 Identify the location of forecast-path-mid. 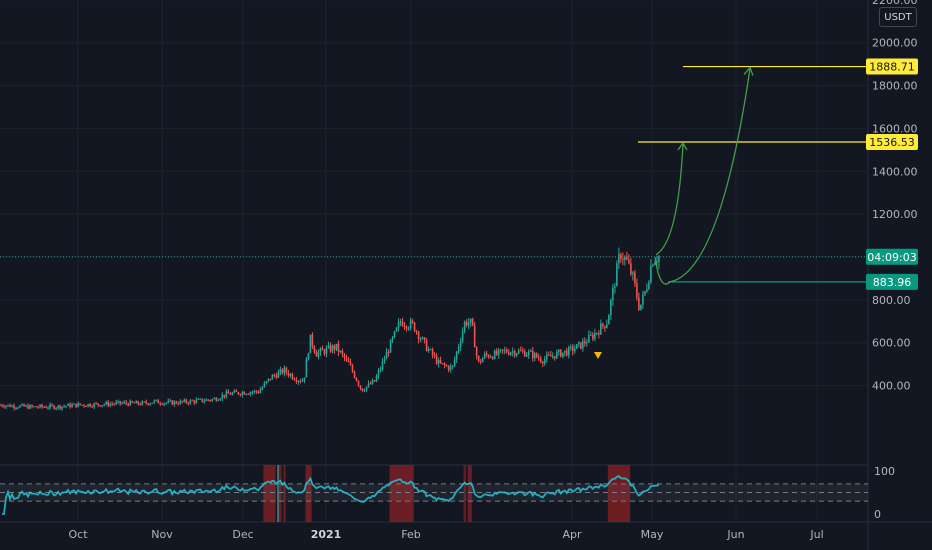
(669, 199).